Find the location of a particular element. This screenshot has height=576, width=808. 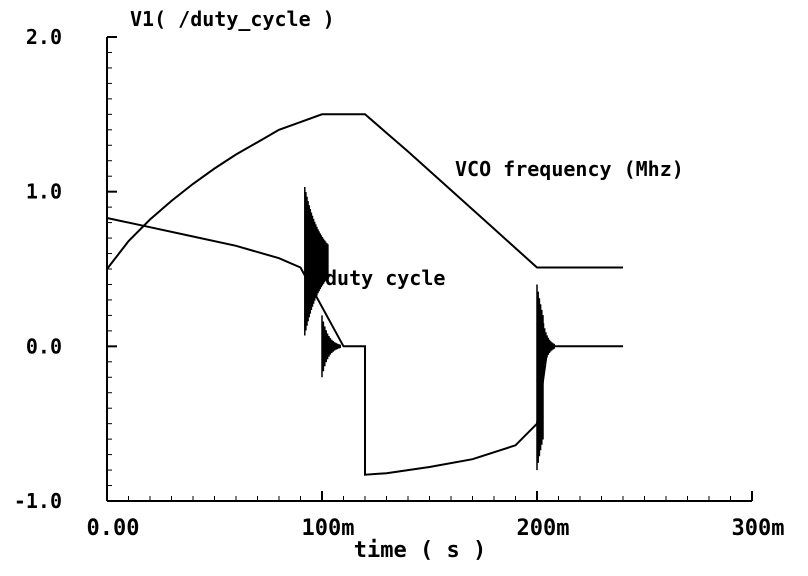

y-tick-label: 0.0 is located at coordinates (44, 346).